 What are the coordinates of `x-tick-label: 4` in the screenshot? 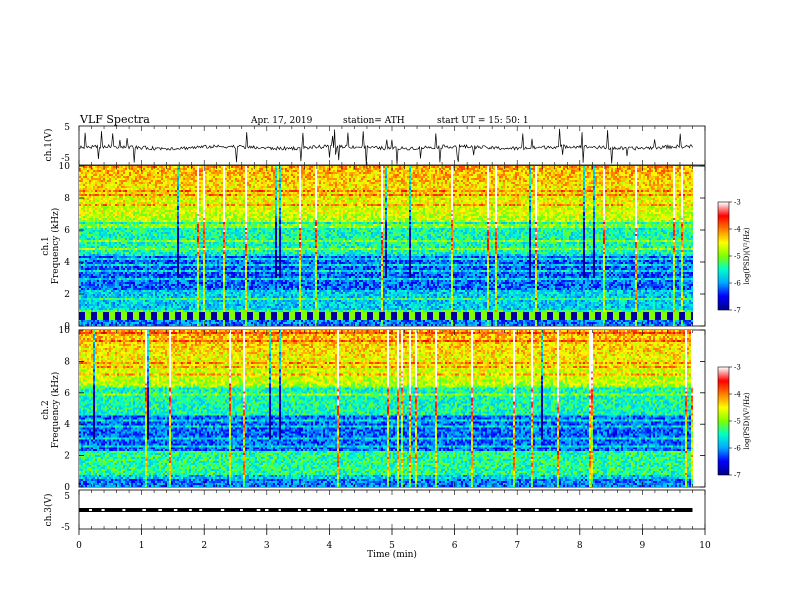 It's located at (330, 546).